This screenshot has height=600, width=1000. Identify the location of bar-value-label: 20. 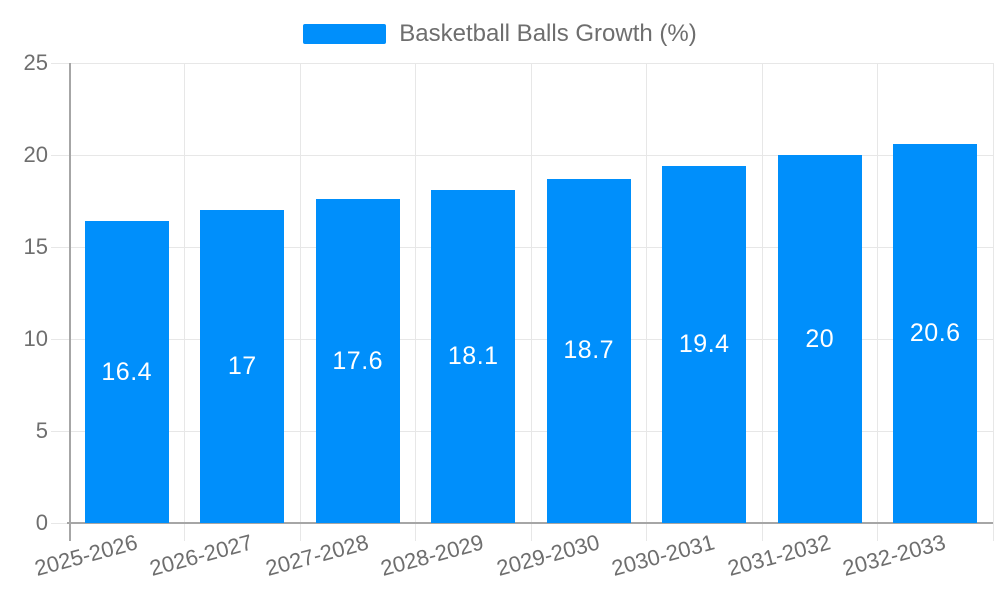
(820, 338).